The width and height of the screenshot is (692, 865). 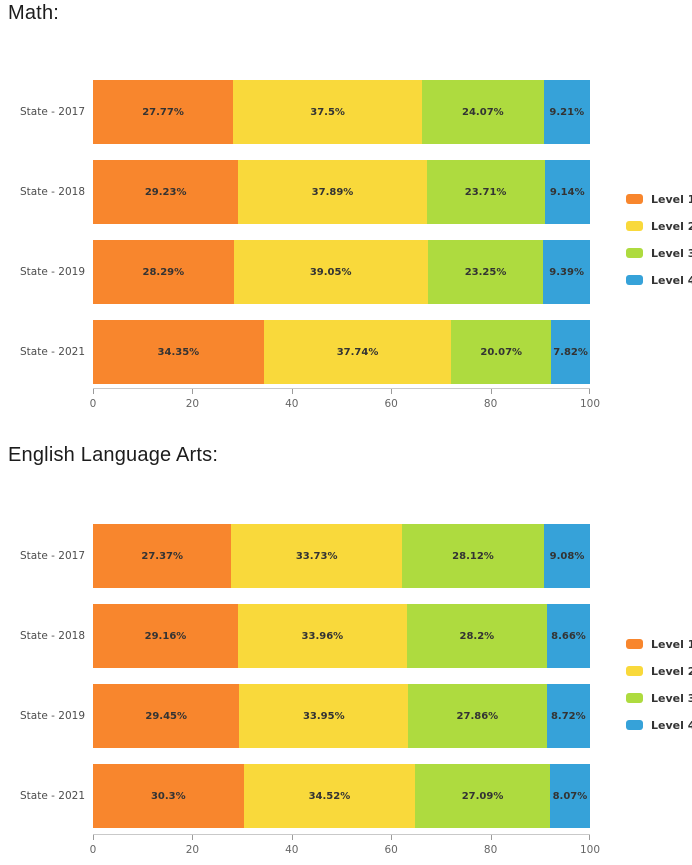 I want to click on bar-row-state---2019: State - 2019 28.29% 39.05% 23.25% 9.39%, so click(x=305, y=272).